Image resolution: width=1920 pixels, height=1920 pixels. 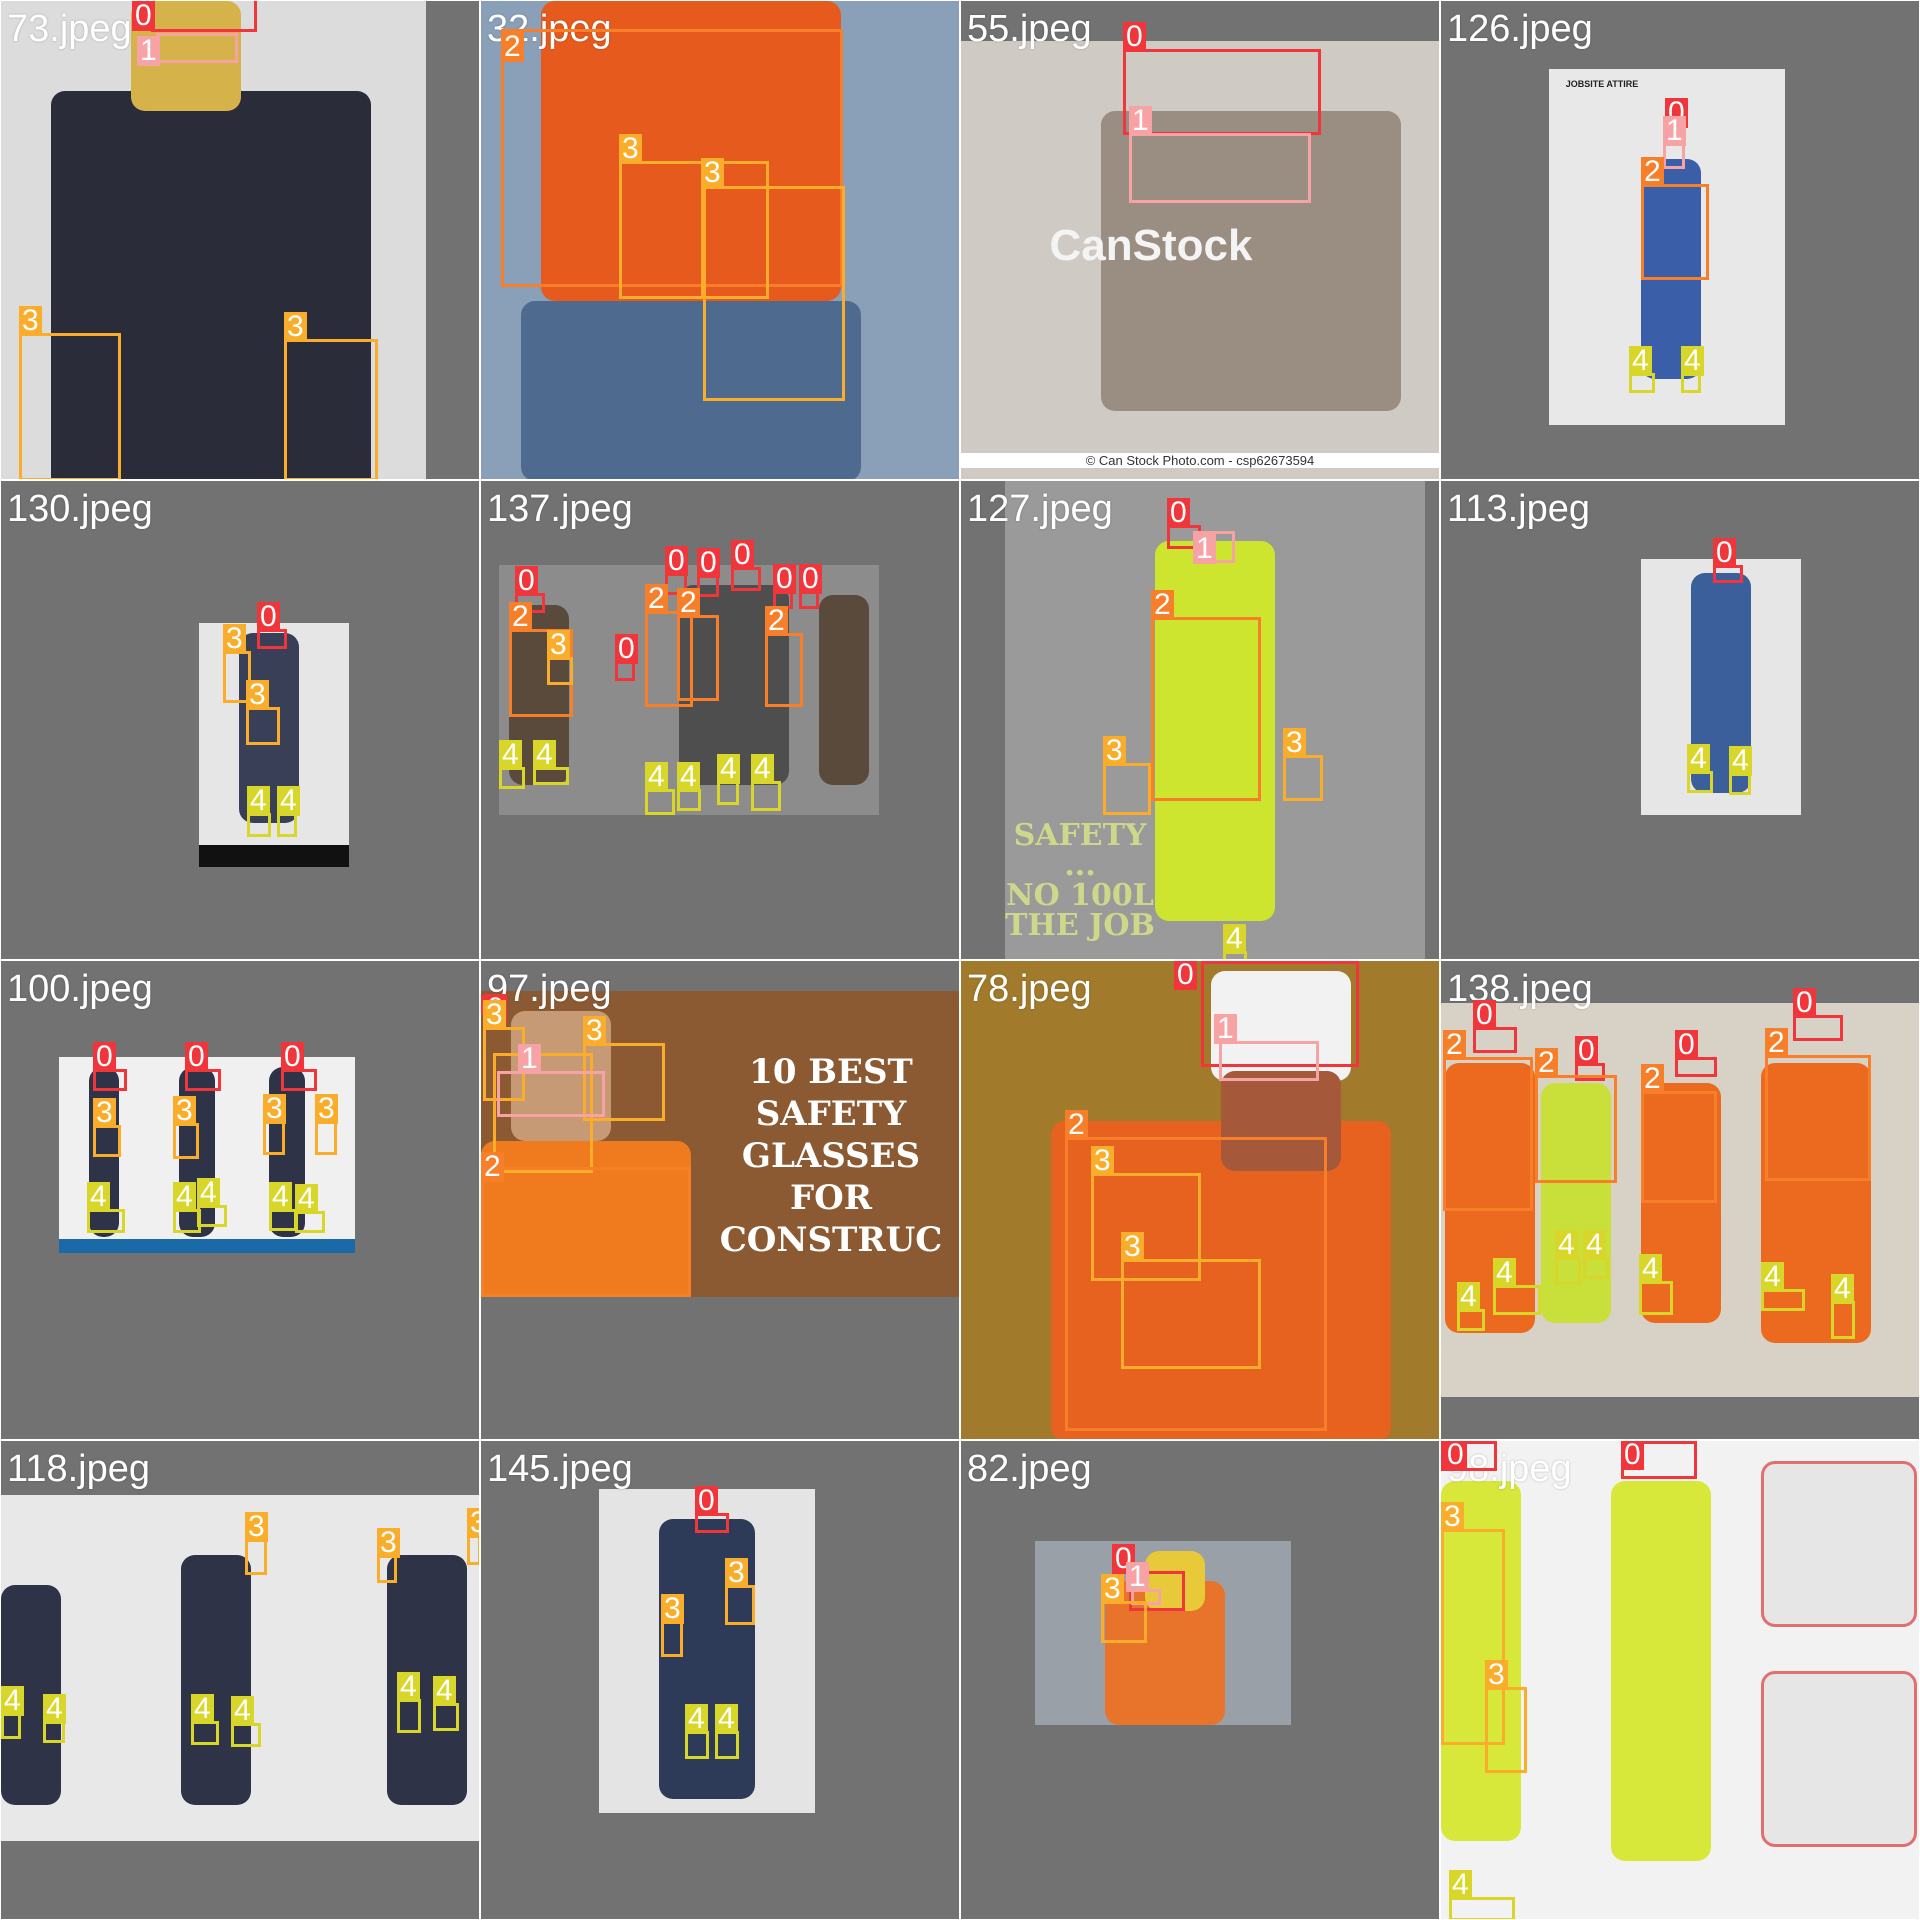 I want to click on banner-text: 10 BEST SAFETY GLASSES FOR CONSTRUC, so click(x=830, y=1156).